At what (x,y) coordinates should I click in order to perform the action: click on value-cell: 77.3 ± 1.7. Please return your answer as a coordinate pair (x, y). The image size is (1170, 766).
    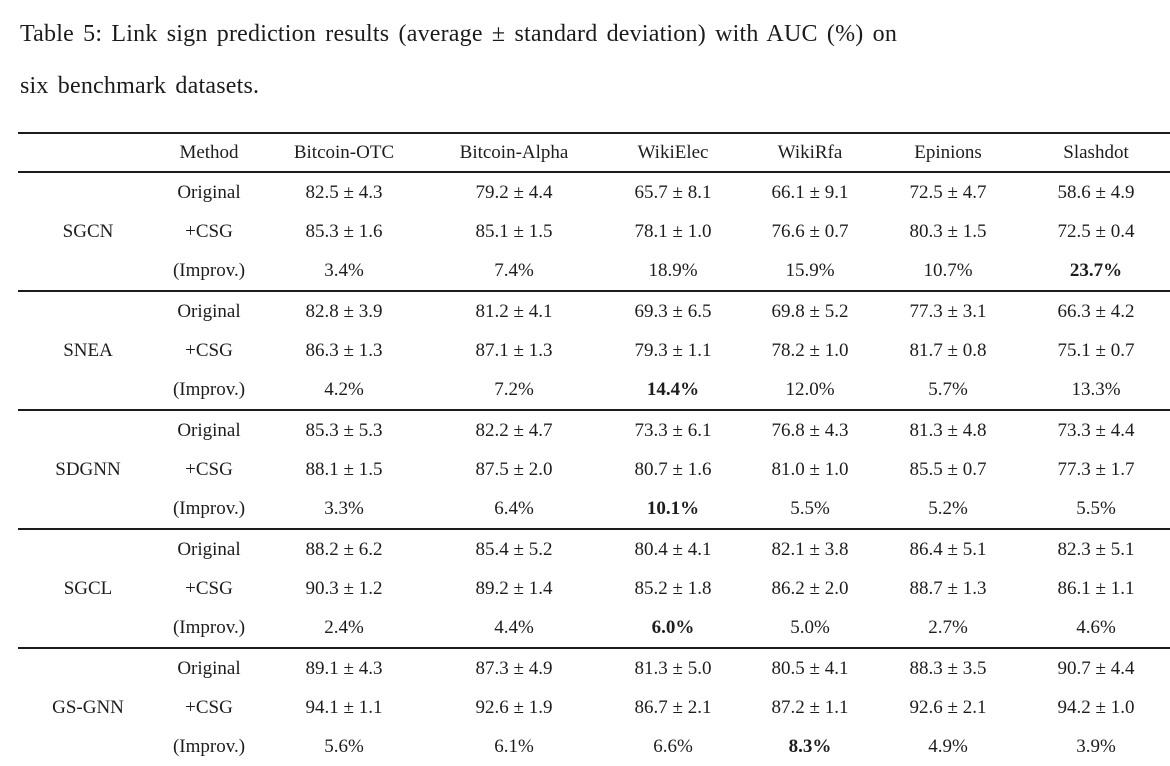
    Looking at the image, I should click on (1096, 469).